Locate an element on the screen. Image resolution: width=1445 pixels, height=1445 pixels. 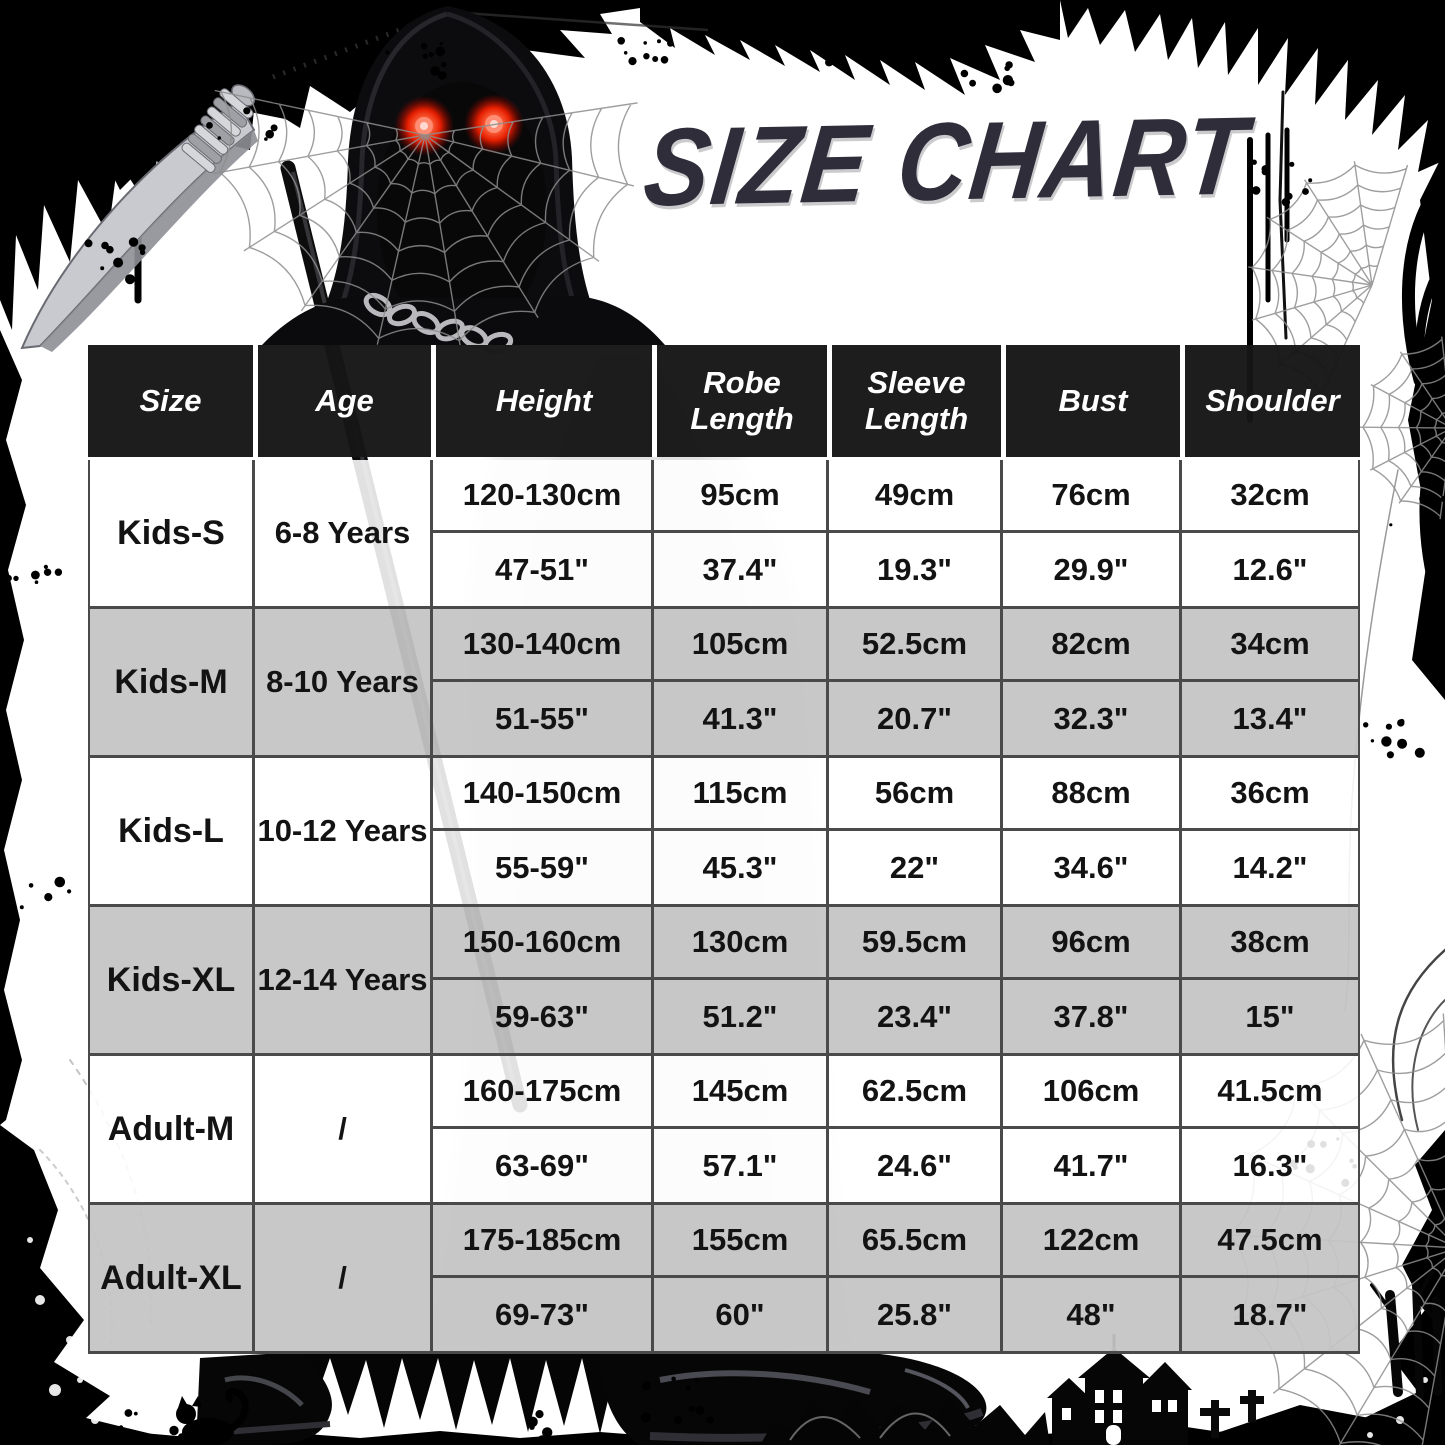
metric-cell: 150-160cm is located at coordinates (543, 943).